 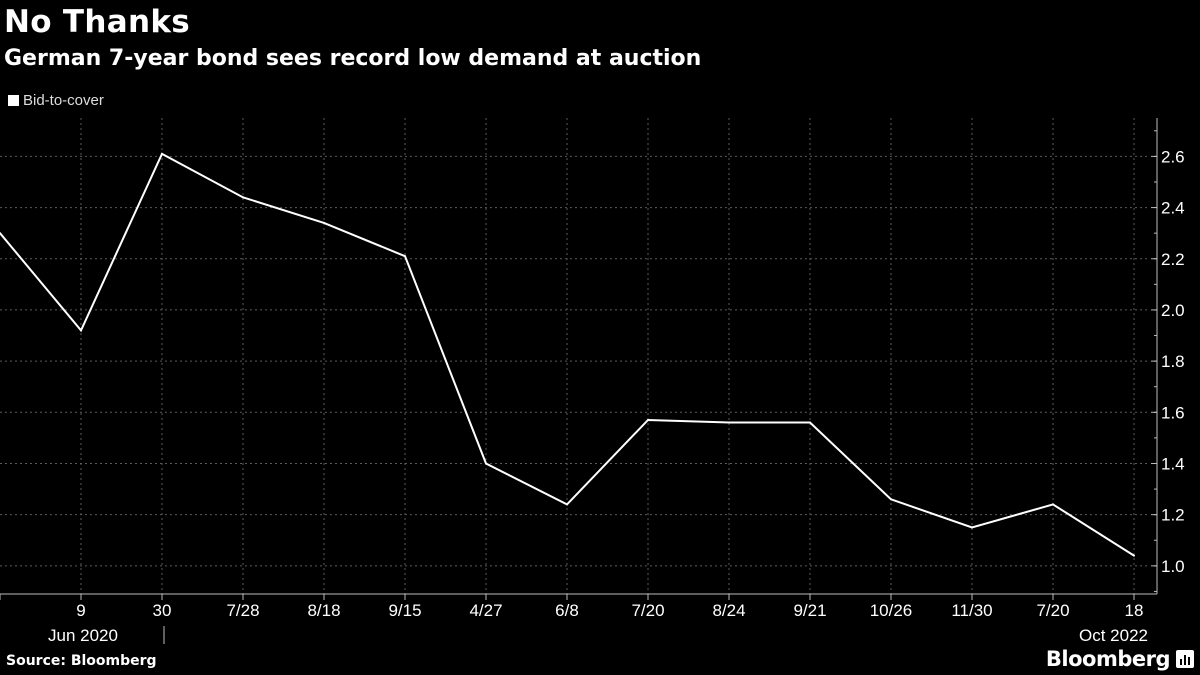 What do you see at coordinates (728, 610) in the screenshot?
I see `x-tick-label: 8/24` at bounding box center [728, 610].